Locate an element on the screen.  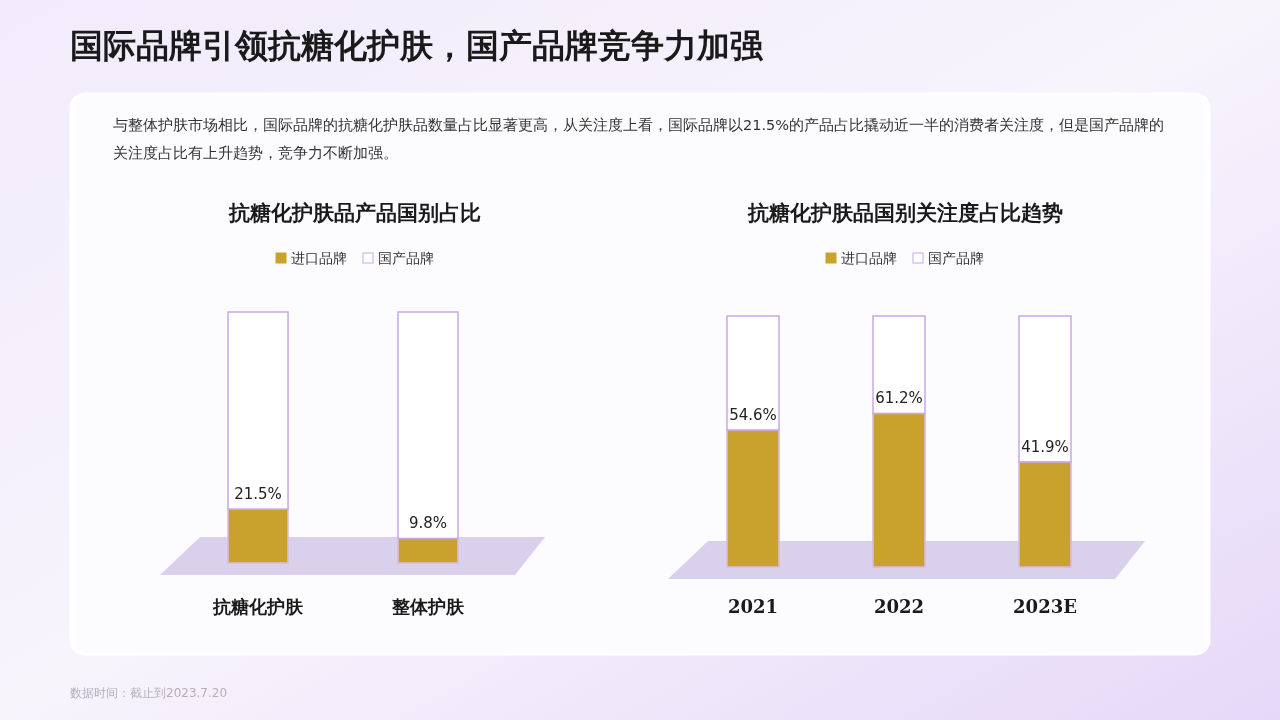
data-label: 54.6% is located at coordinates (753, 414).